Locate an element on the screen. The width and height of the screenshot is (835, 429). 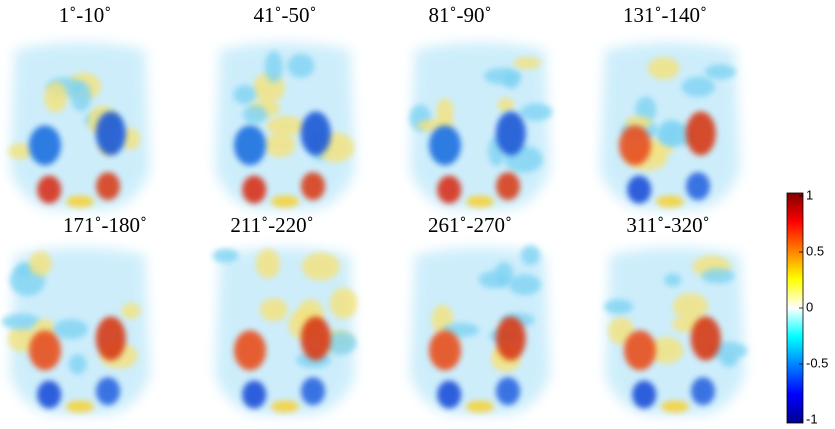
panel-label: 131˚-140˚ is located at coordinates (665, 15).